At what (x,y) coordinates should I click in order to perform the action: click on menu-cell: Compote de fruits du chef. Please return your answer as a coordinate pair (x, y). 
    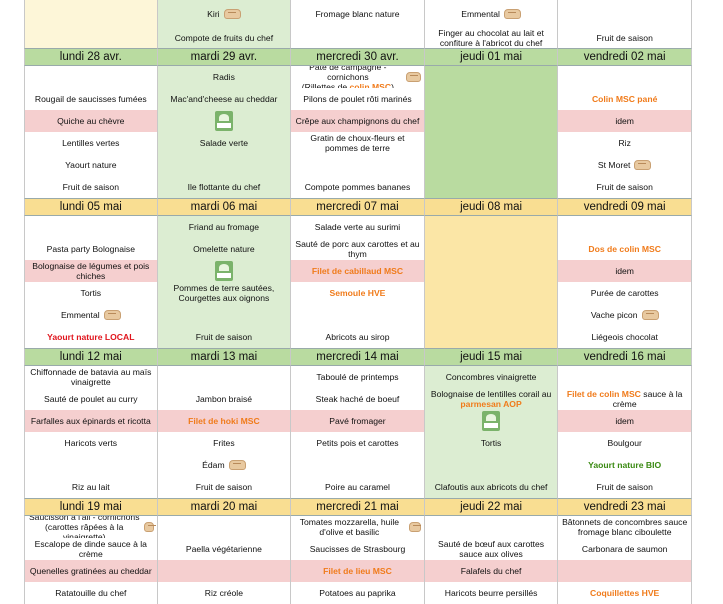
    Looking at the image, I should click on (224, 38).